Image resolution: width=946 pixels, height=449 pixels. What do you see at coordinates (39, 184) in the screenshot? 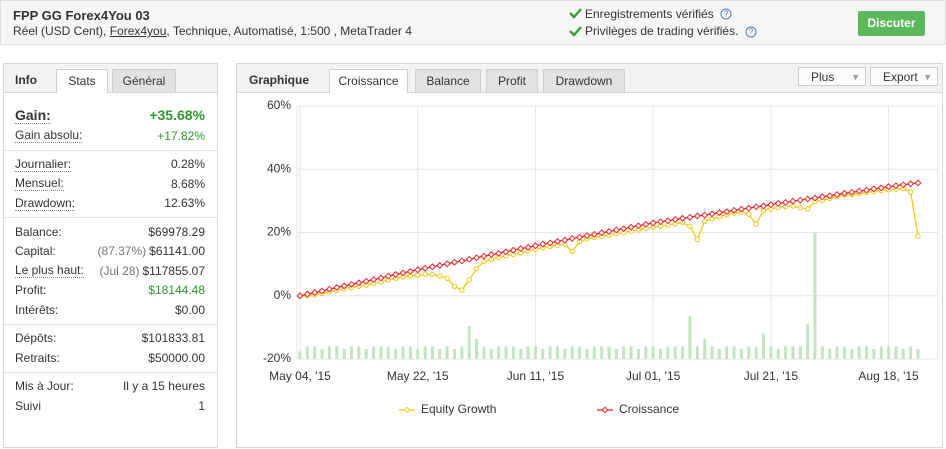
I see `stats-label: Mensuel:` at bounding box center [39, 184].